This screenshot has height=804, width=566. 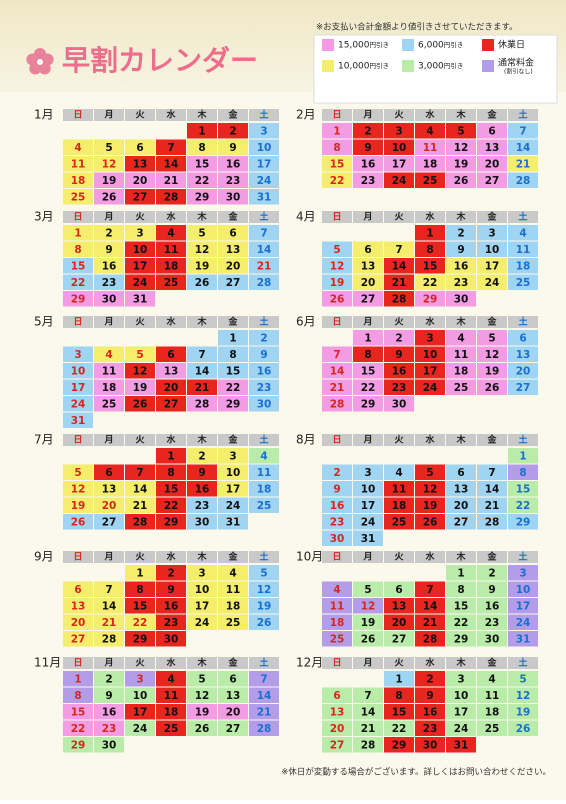 I want to click on day-number: 25, so click(x=523, y=283).